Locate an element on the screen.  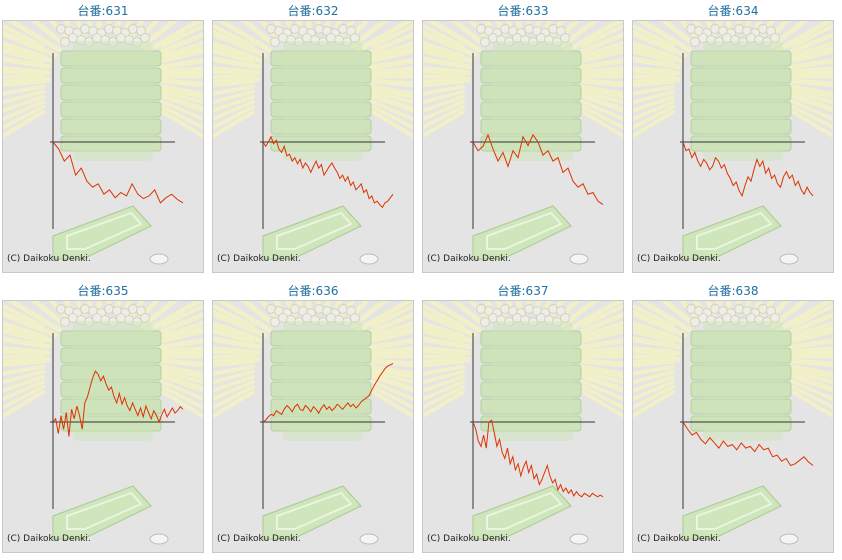
chart-cell: 台番:636 (C) Daikoku Denki. is located at coordinates (313, 417).